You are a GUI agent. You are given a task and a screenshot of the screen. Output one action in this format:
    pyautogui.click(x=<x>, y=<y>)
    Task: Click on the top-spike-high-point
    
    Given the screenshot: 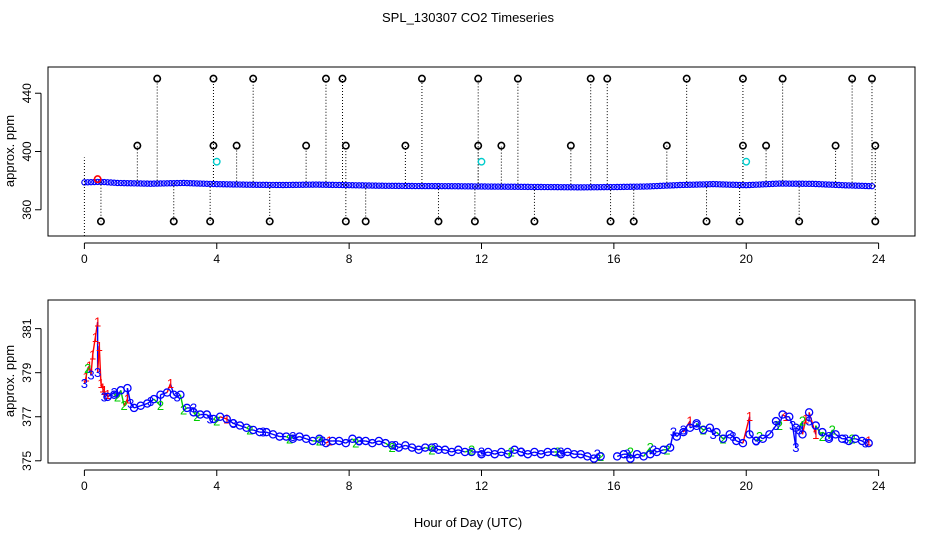 What is the action you would take?
    pyautogui.click(x=478, y=78)
    